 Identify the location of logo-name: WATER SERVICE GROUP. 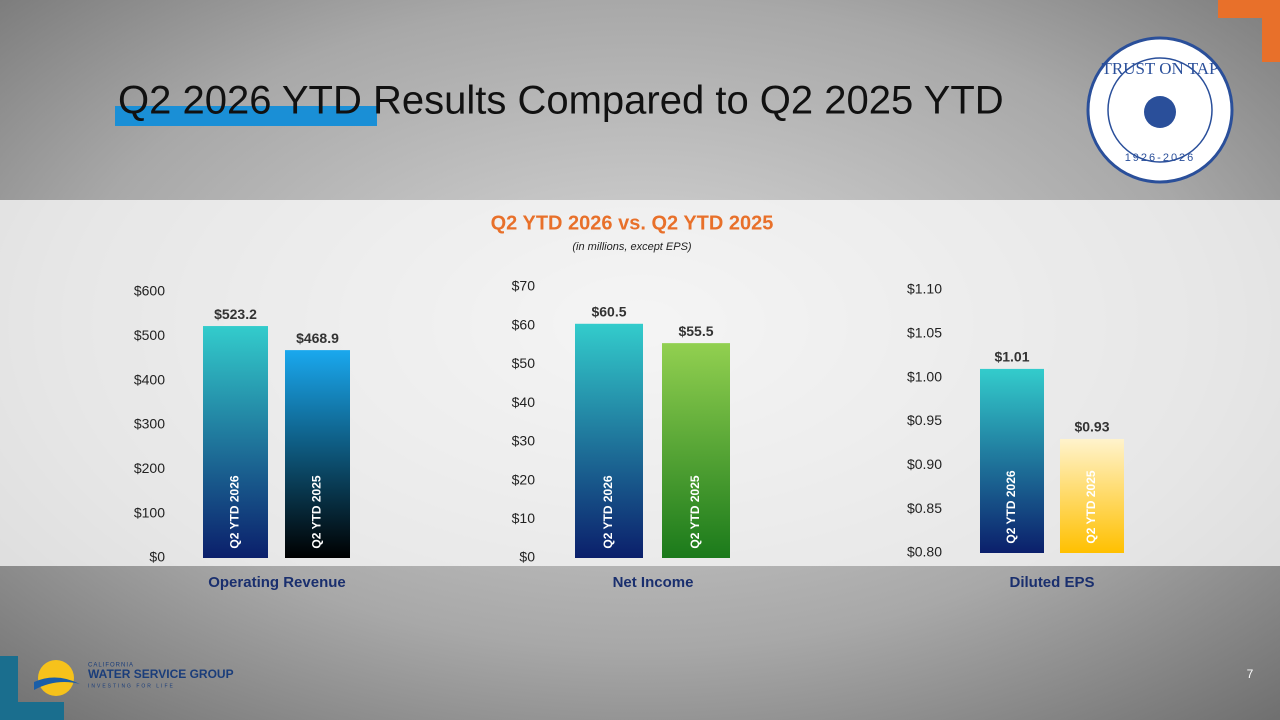
(161, 674).